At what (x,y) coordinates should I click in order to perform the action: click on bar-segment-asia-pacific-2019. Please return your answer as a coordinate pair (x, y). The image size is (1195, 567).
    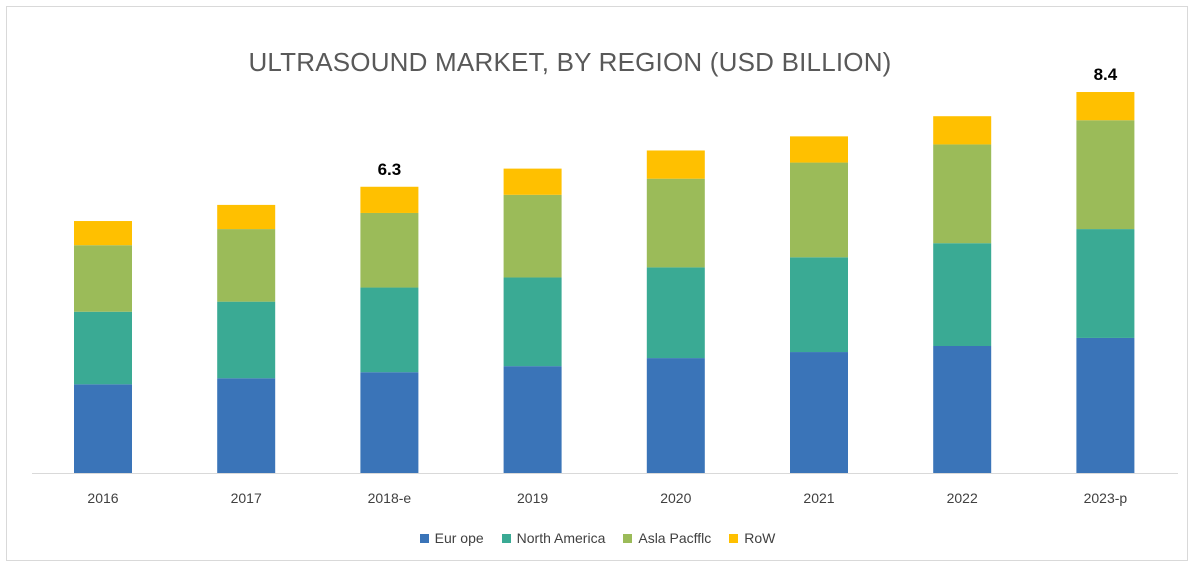
    Looking at the image, I should click on (532, 236).